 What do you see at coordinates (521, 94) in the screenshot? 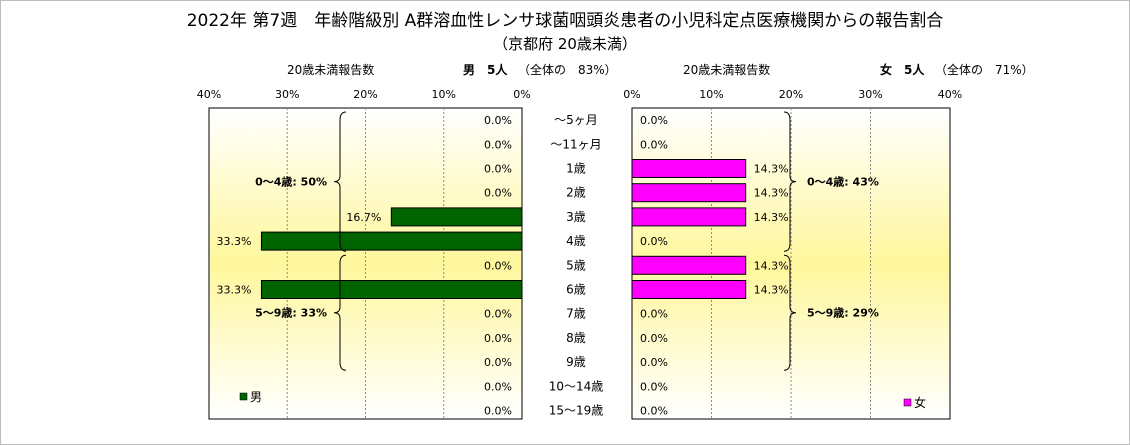
I see `male-axis-tick: 0%` at bounding box center [521, 94].